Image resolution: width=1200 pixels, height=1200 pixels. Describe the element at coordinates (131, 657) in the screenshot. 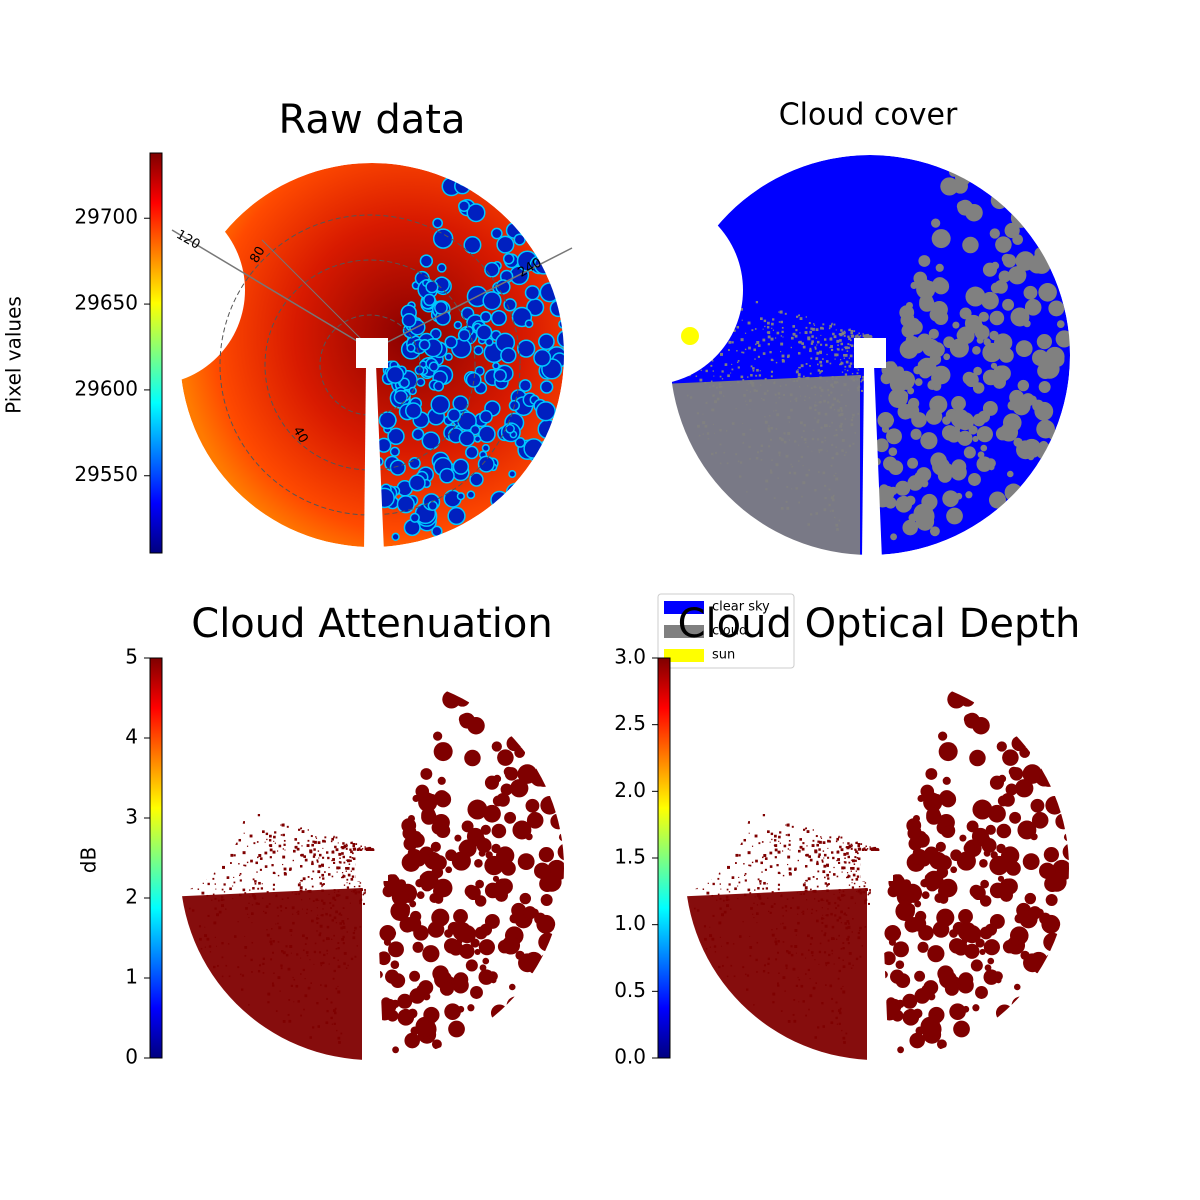

I see `colorbar-tick-label: 5` at that location.